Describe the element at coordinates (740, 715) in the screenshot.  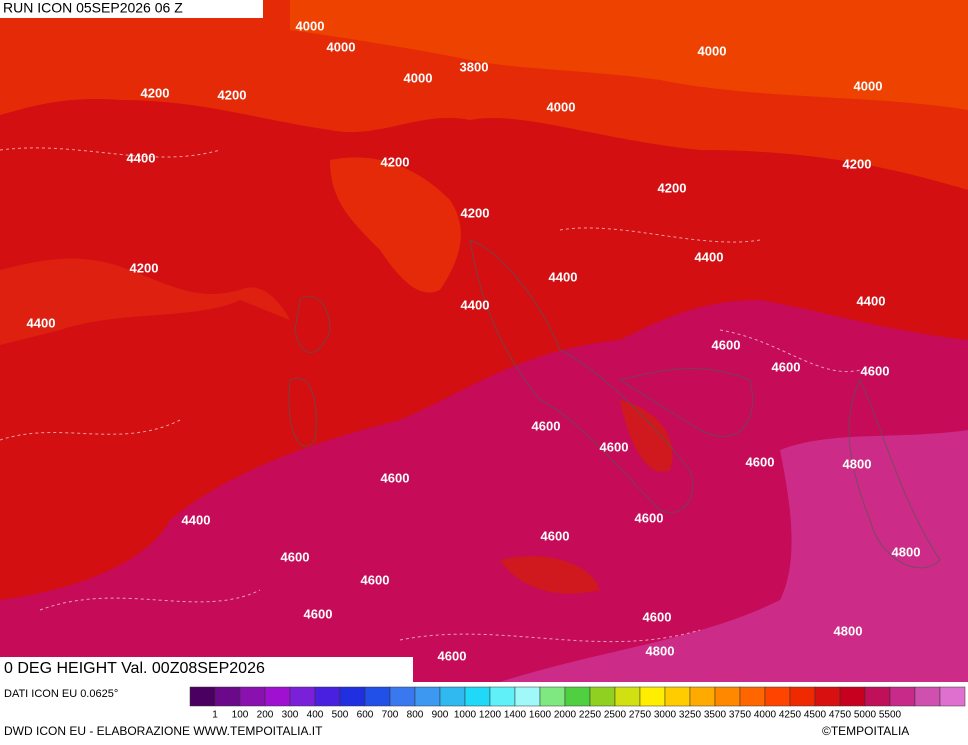
I see `legend-label: 3750` at that location.